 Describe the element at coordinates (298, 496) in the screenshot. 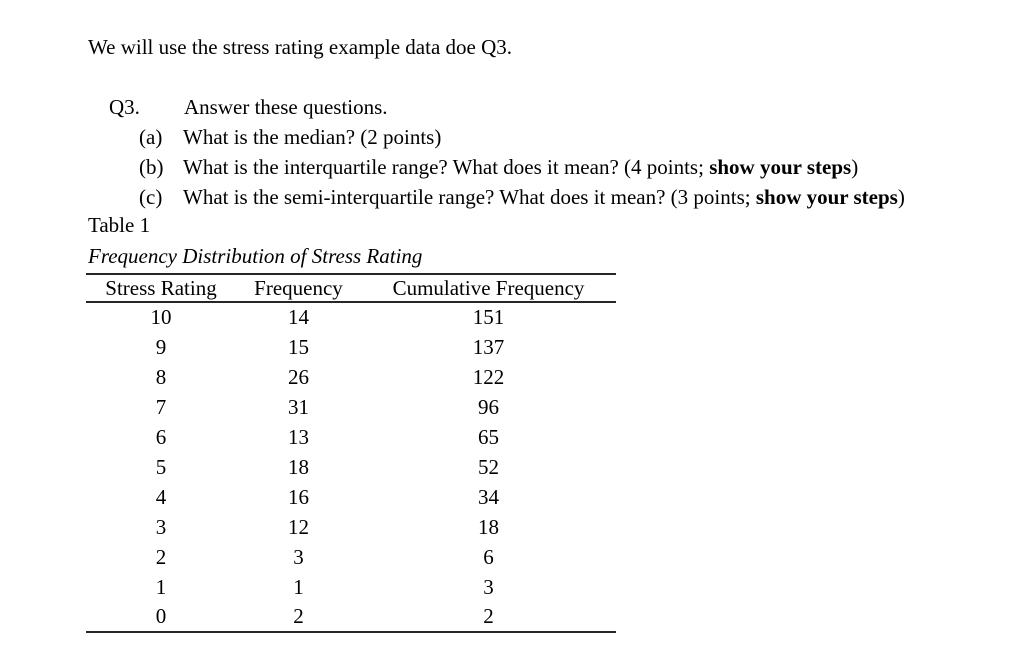

I see `table-cell: 16` at that location.